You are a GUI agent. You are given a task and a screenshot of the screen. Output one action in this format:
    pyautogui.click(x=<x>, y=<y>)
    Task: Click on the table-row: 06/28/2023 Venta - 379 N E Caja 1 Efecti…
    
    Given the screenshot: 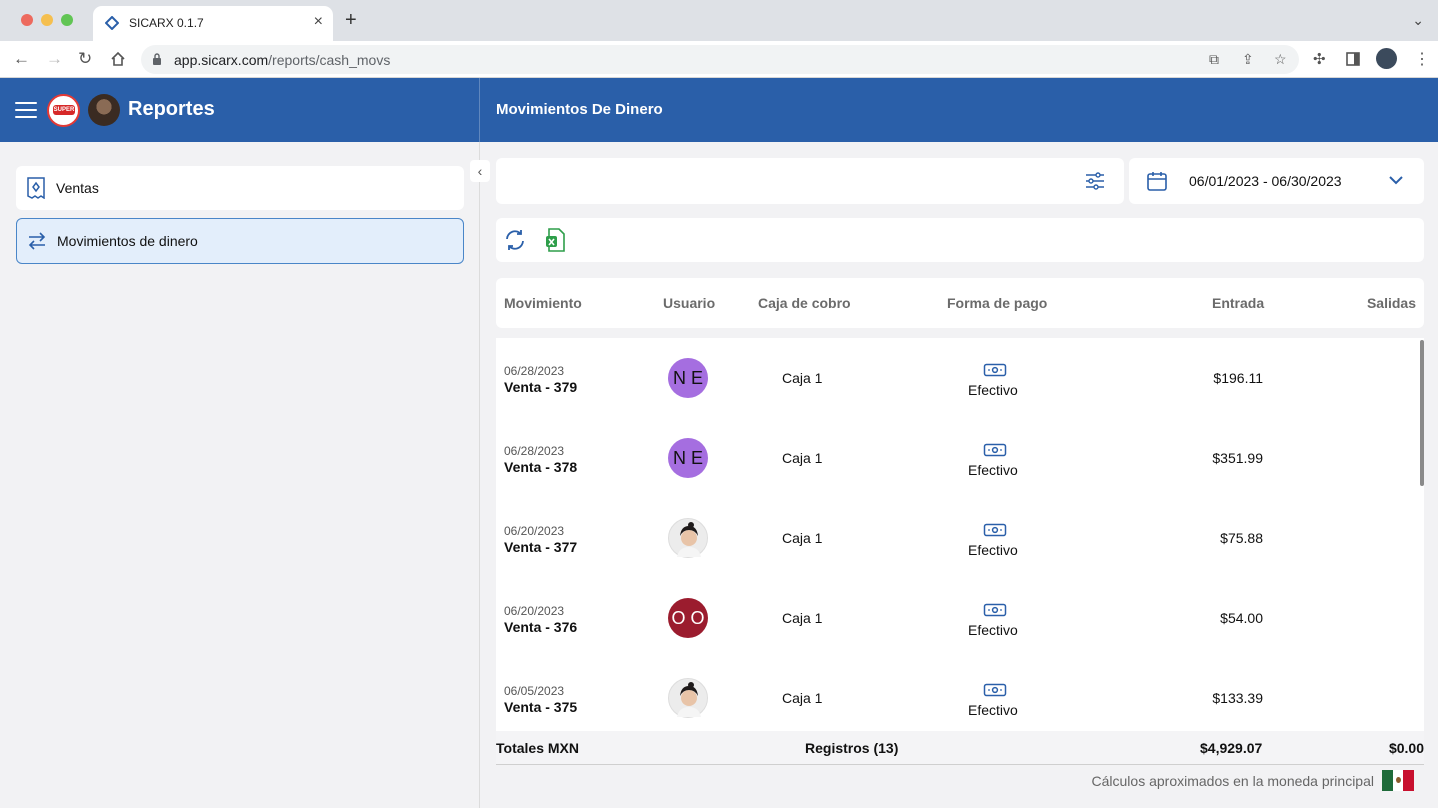 What is the action you would take?
    pyautogui.click(x=960, y=378)
    